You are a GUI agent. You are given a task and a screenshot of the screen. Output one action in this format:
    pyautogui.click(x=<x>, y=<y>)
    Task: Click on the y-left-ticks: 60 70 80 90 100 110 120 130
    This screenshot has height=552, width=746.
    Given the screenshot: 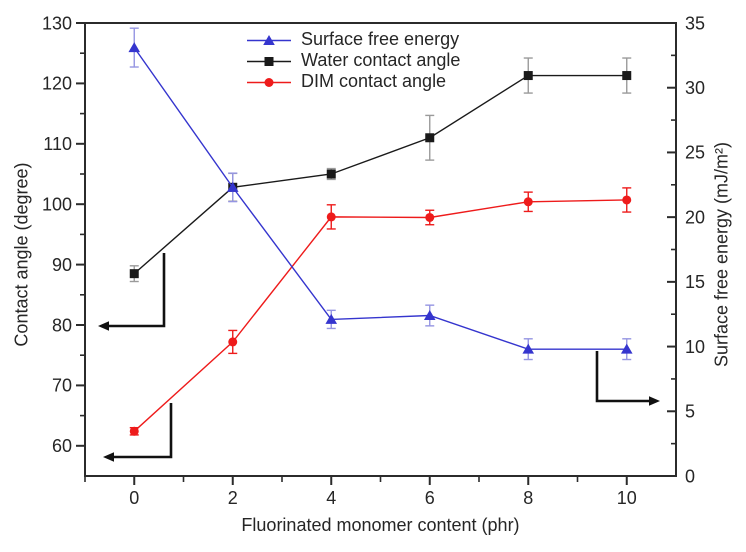 What is the action you would take?
    pyautogui.click(x=63, y=234)
    